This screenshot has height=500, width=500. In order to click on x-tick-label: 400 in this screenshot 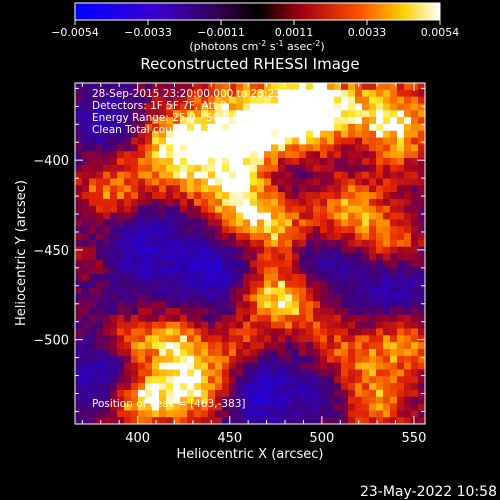, I will do `click(137, 438)`.